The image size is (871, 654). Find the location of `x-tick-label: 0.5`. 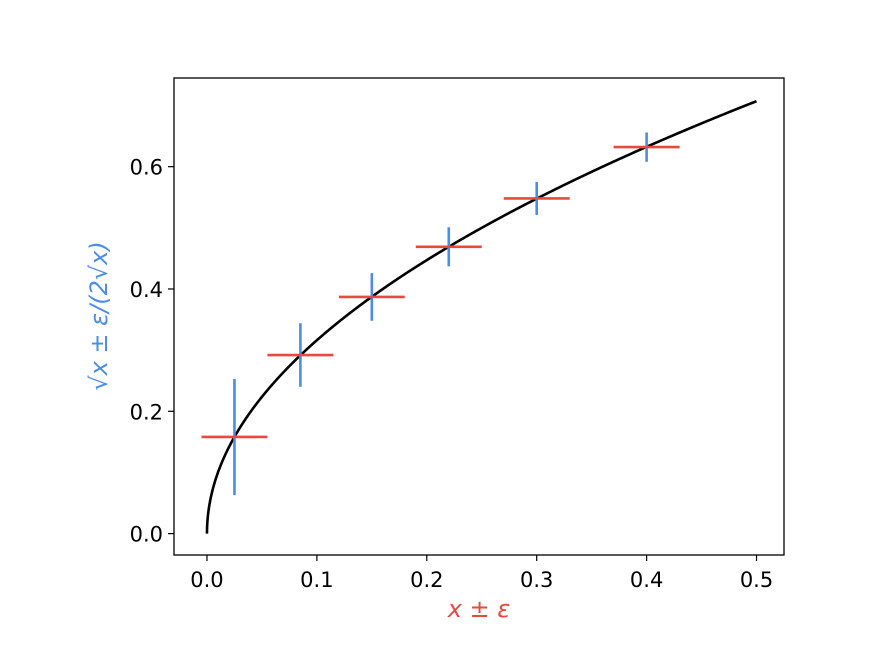

x-tick-label: 0.5 is located at coordinates (756, 580).